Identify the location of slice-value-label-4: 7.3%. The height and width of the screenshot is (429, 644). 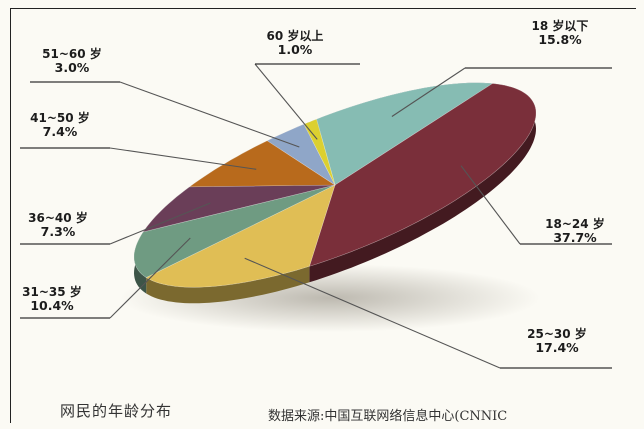
(58, 231).